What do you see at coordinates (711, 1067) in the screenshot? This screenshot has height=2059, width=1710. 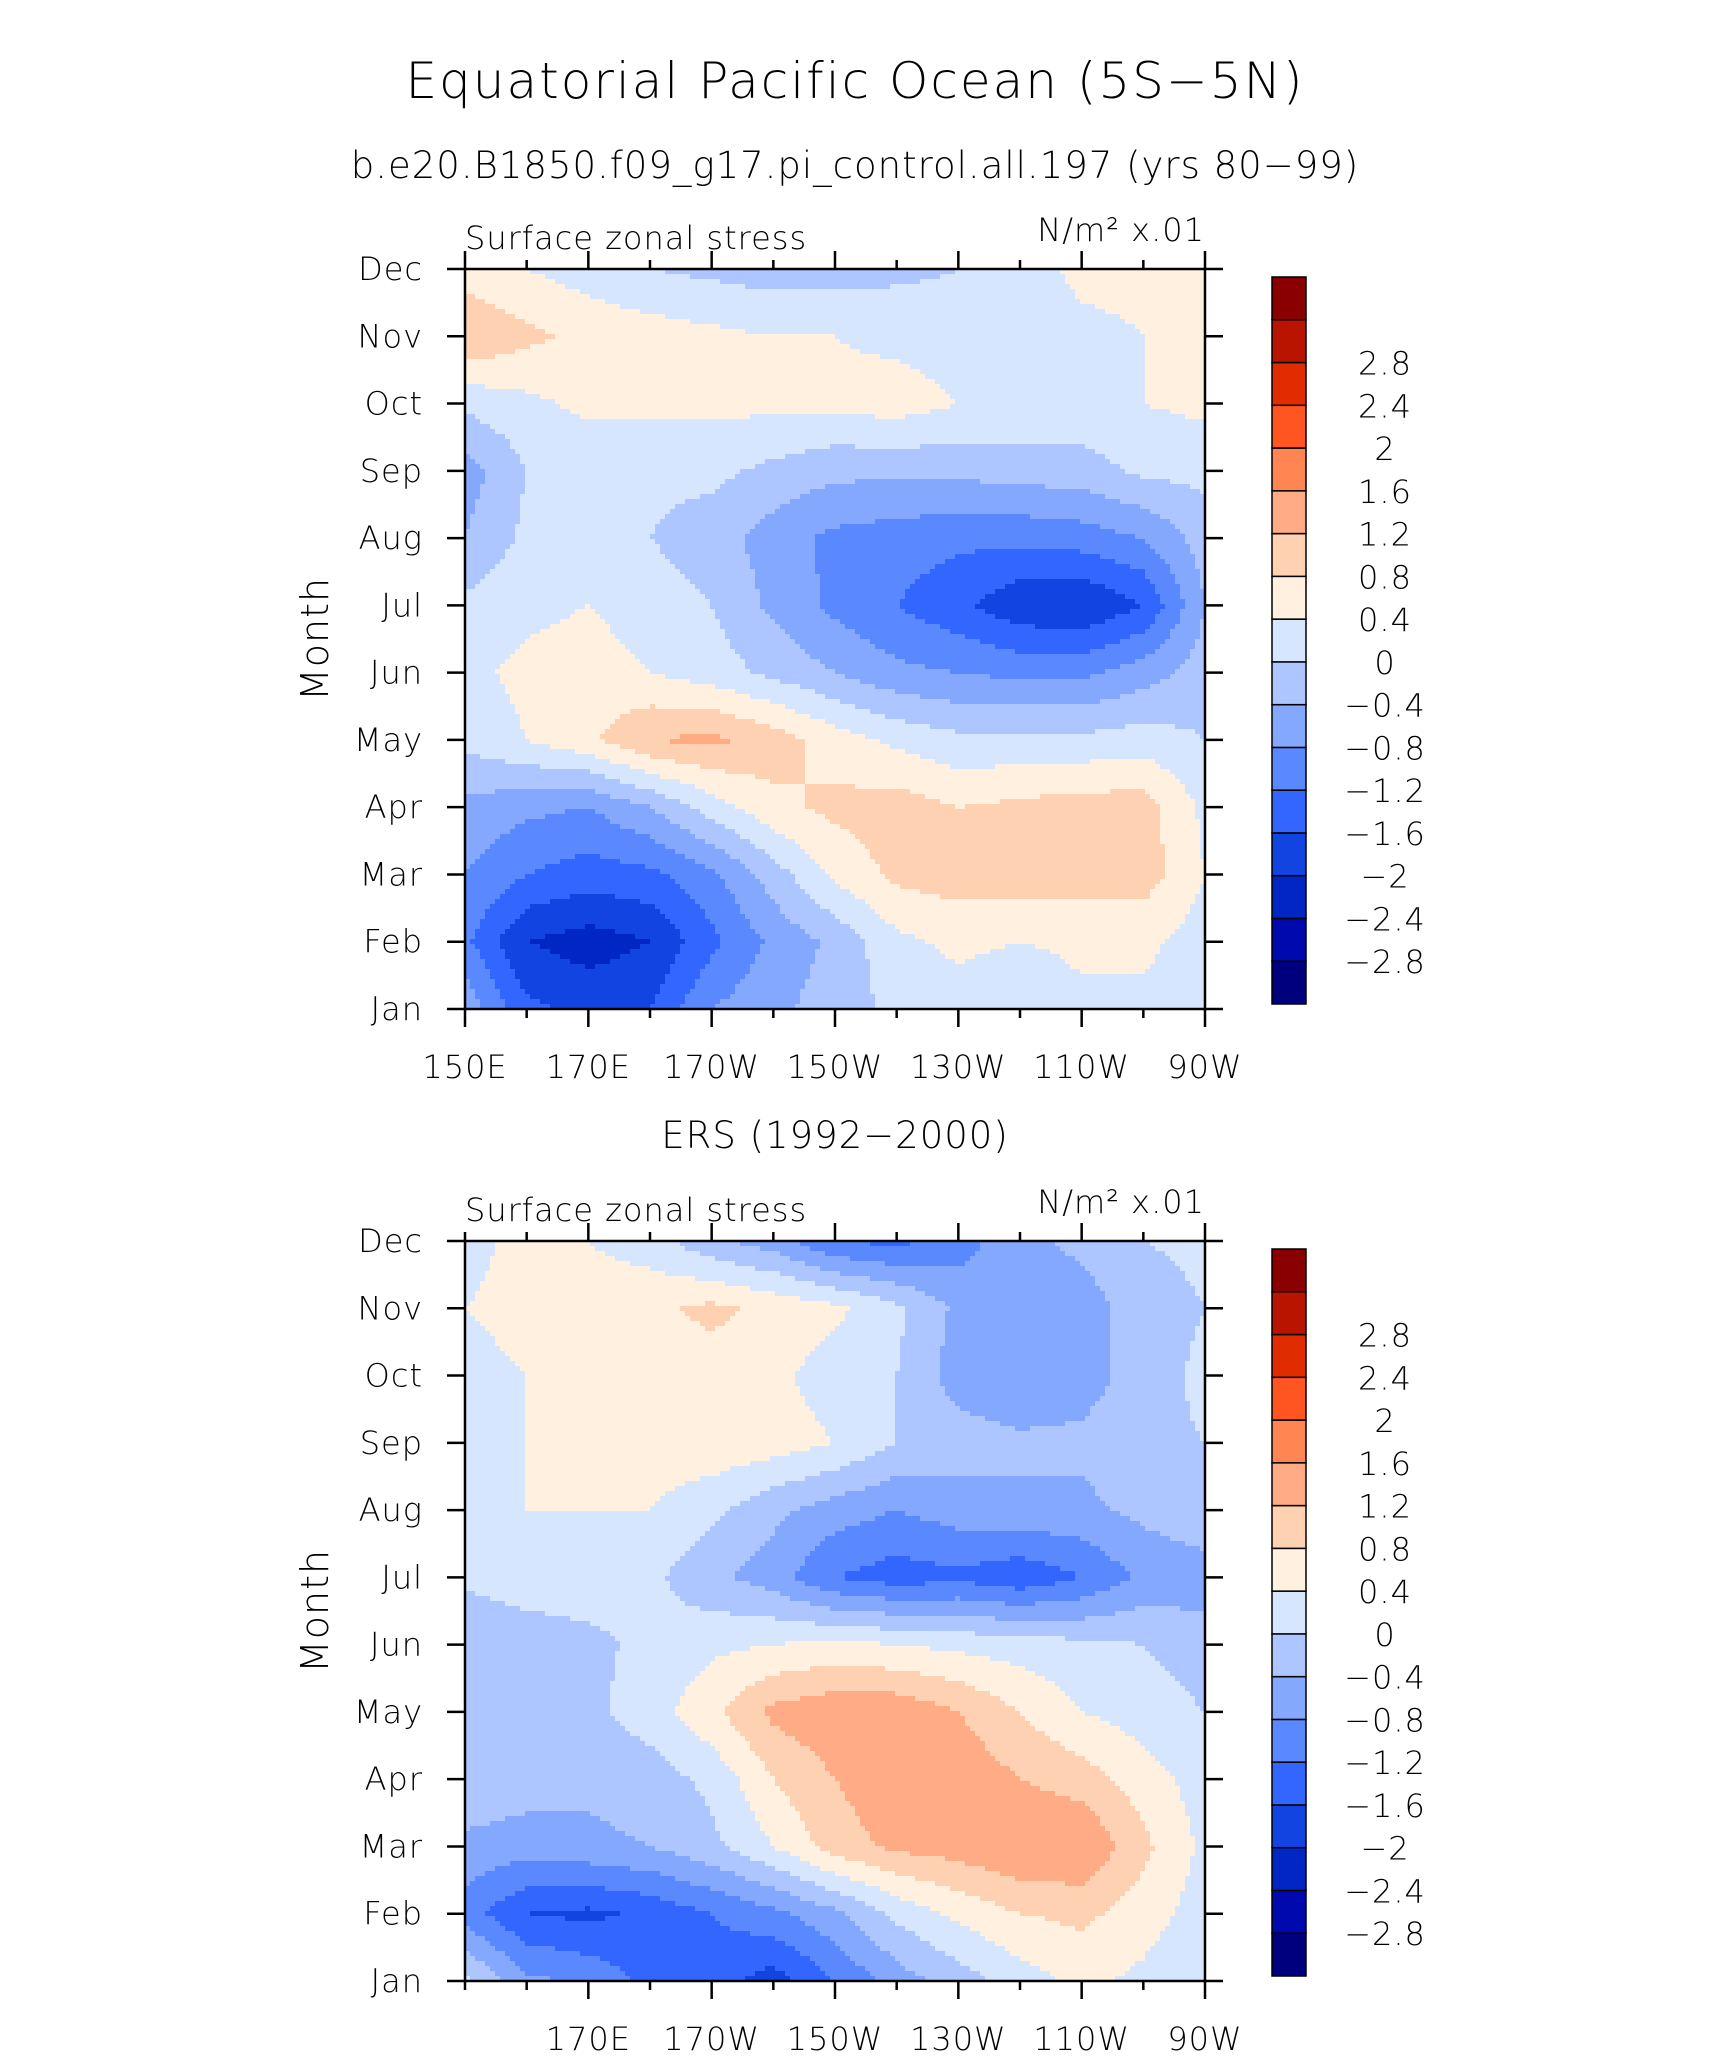 I see `x-tick-label: 170W` at bounding box center [711, 1067].